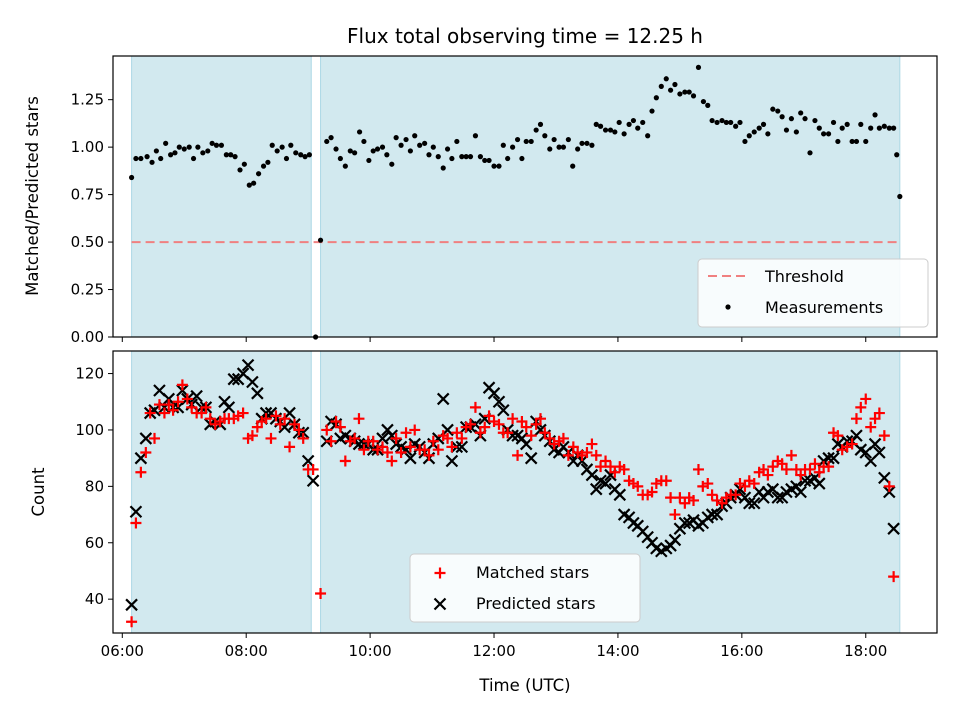 This screenshot has height=720, width=960. What do you see at coordinates (38, 492) in the screenshot?
I see `bottom-ylabel: Count` at bounding box center [38, 492].